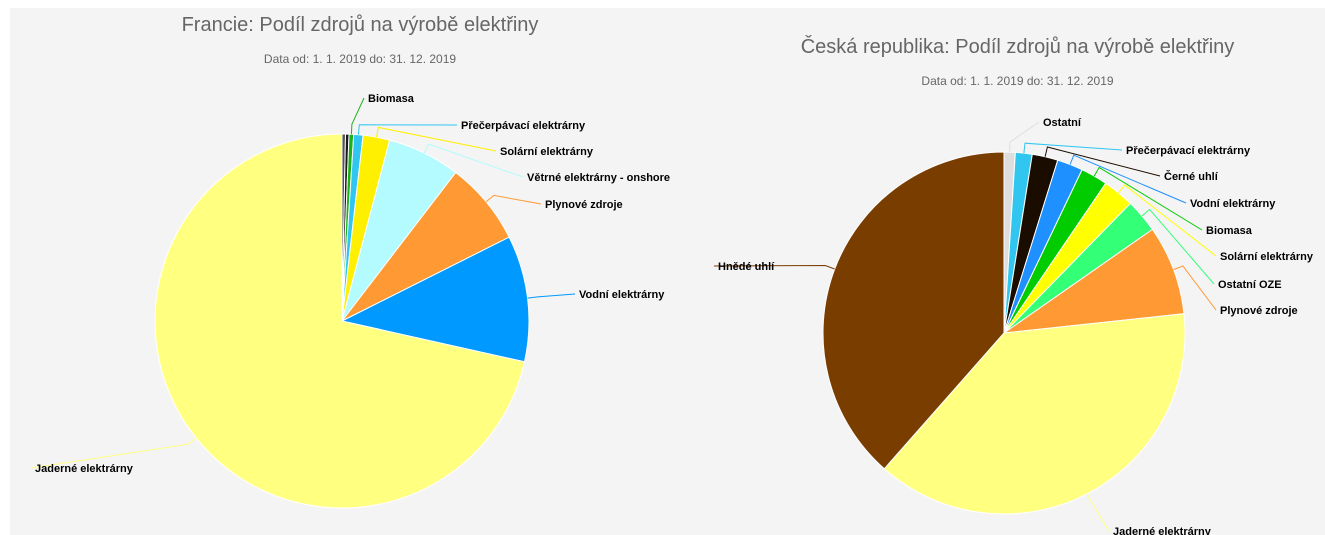  I want to click on label-ostatni-oze: Ostatní OZE, so click(1250, 285).